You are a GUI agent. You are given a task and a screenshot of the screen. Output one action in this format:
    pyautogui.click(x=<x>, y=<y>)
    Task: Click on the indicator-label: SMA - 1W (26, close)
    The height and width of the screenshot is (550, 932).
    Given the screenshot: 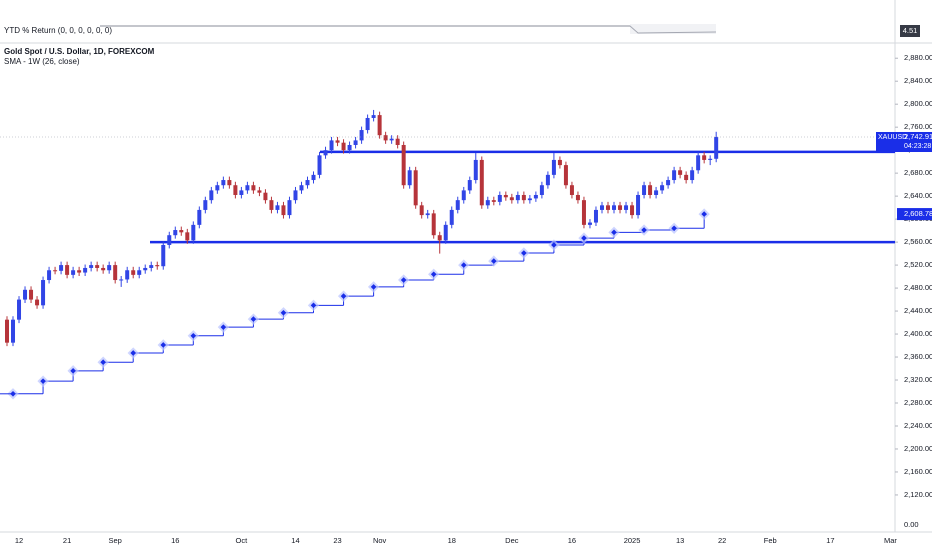 What is the action you would take?
    pyautogui.click(x=42, y=61)
    